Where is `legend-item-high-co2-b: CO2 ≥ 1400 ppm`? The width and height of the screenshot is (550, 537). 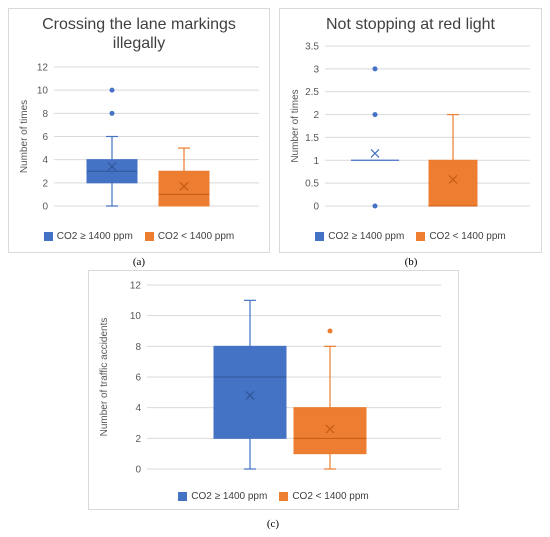
legend-item-high-co2-b: CO2 ≥ 1400 ppm is located at coordinates (359, 236).